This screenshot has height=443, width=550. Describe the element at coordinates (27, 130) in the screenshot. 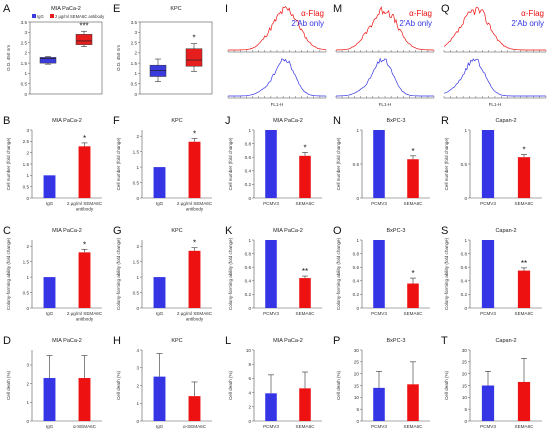

I see `y-tick-label: 3` at that location.